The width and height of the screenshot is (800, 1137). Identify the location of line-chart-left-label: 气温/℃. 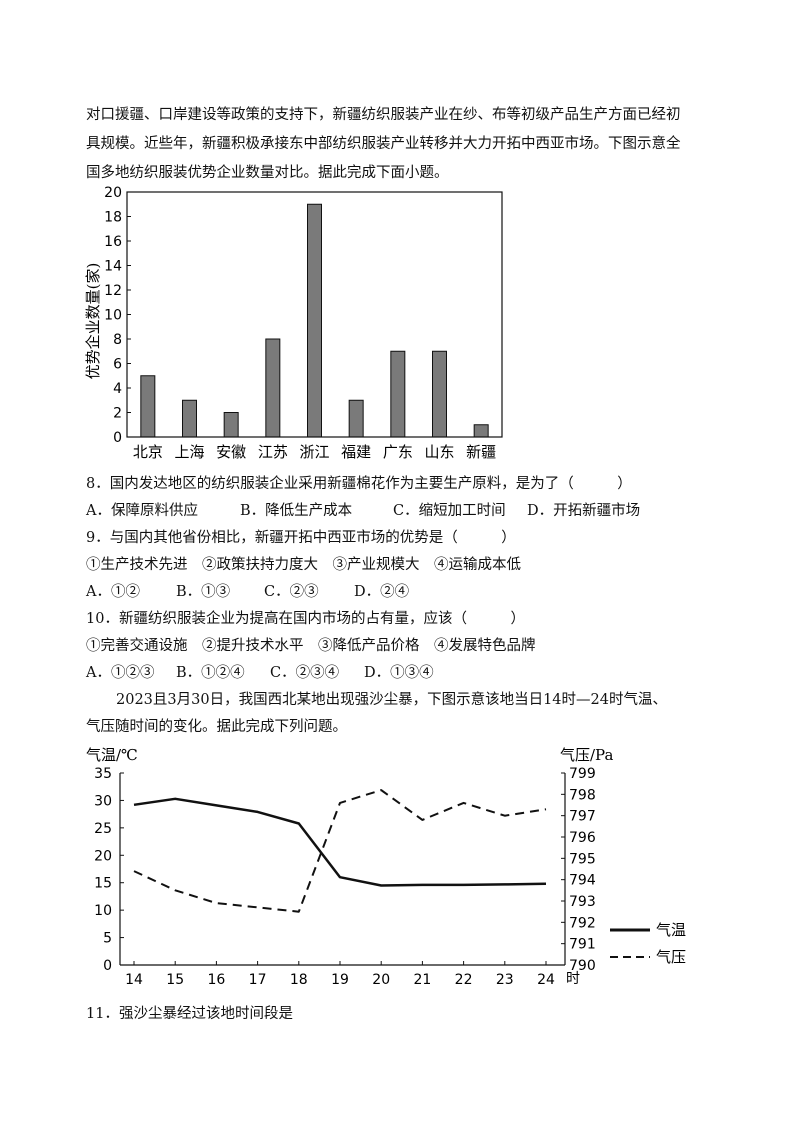
(112, 755).